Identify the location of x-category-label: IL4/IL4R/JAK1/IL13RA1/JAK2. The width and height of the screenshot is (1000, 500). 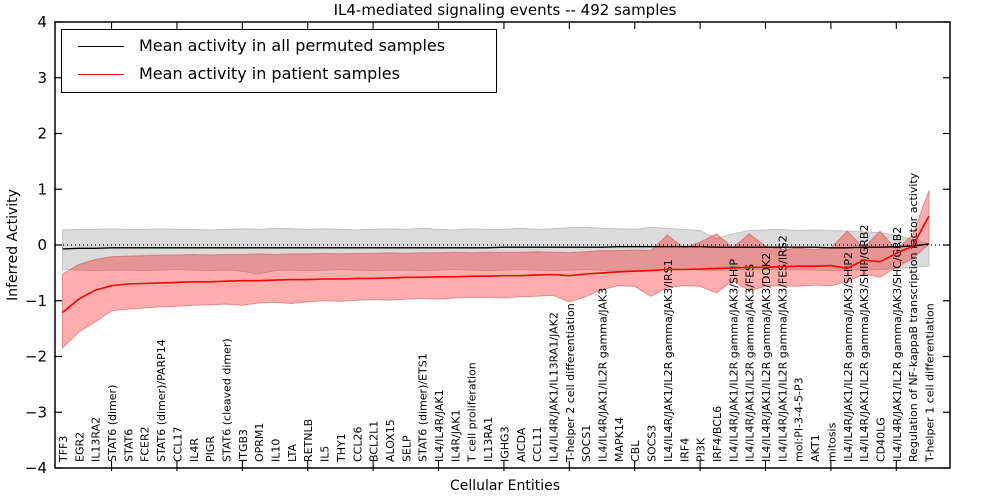
(554, 387).